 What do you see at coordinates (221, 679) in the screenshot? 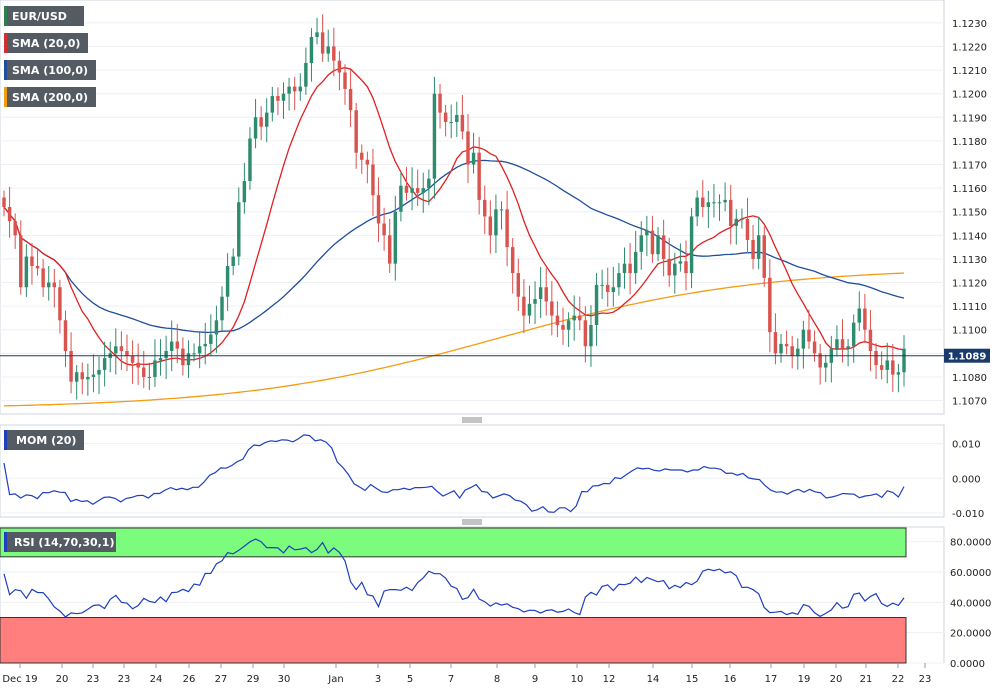
I see `time-tick-label: 27` at bounding box center [221, 679].